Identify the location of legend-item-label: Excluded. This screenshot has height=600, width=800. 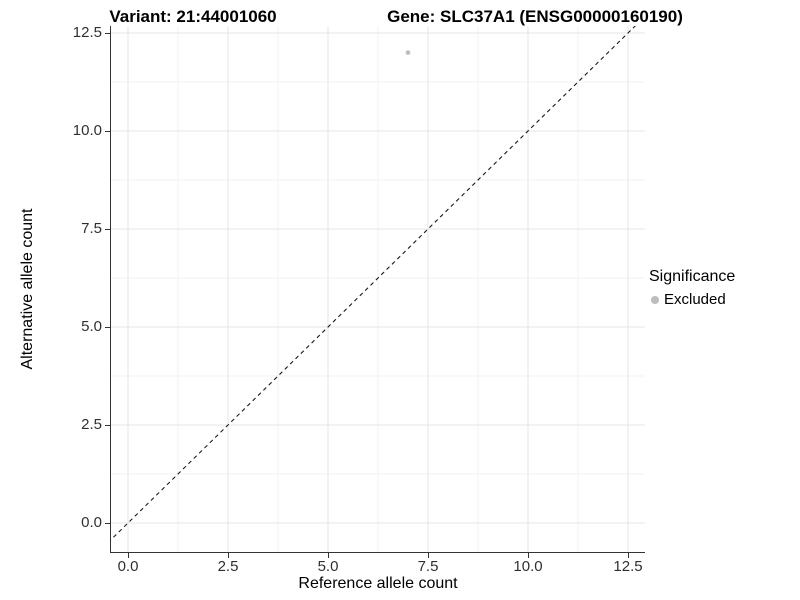
(695, 299).